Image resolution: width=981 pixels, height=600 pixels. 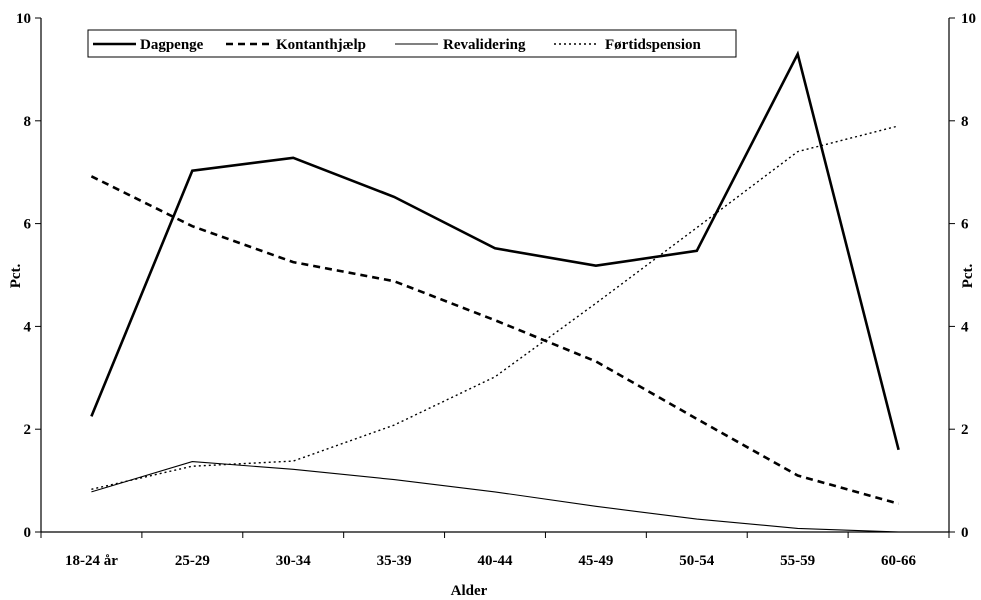 I want to click on x-tick-label: 25-29, so click(x=192, y=561).